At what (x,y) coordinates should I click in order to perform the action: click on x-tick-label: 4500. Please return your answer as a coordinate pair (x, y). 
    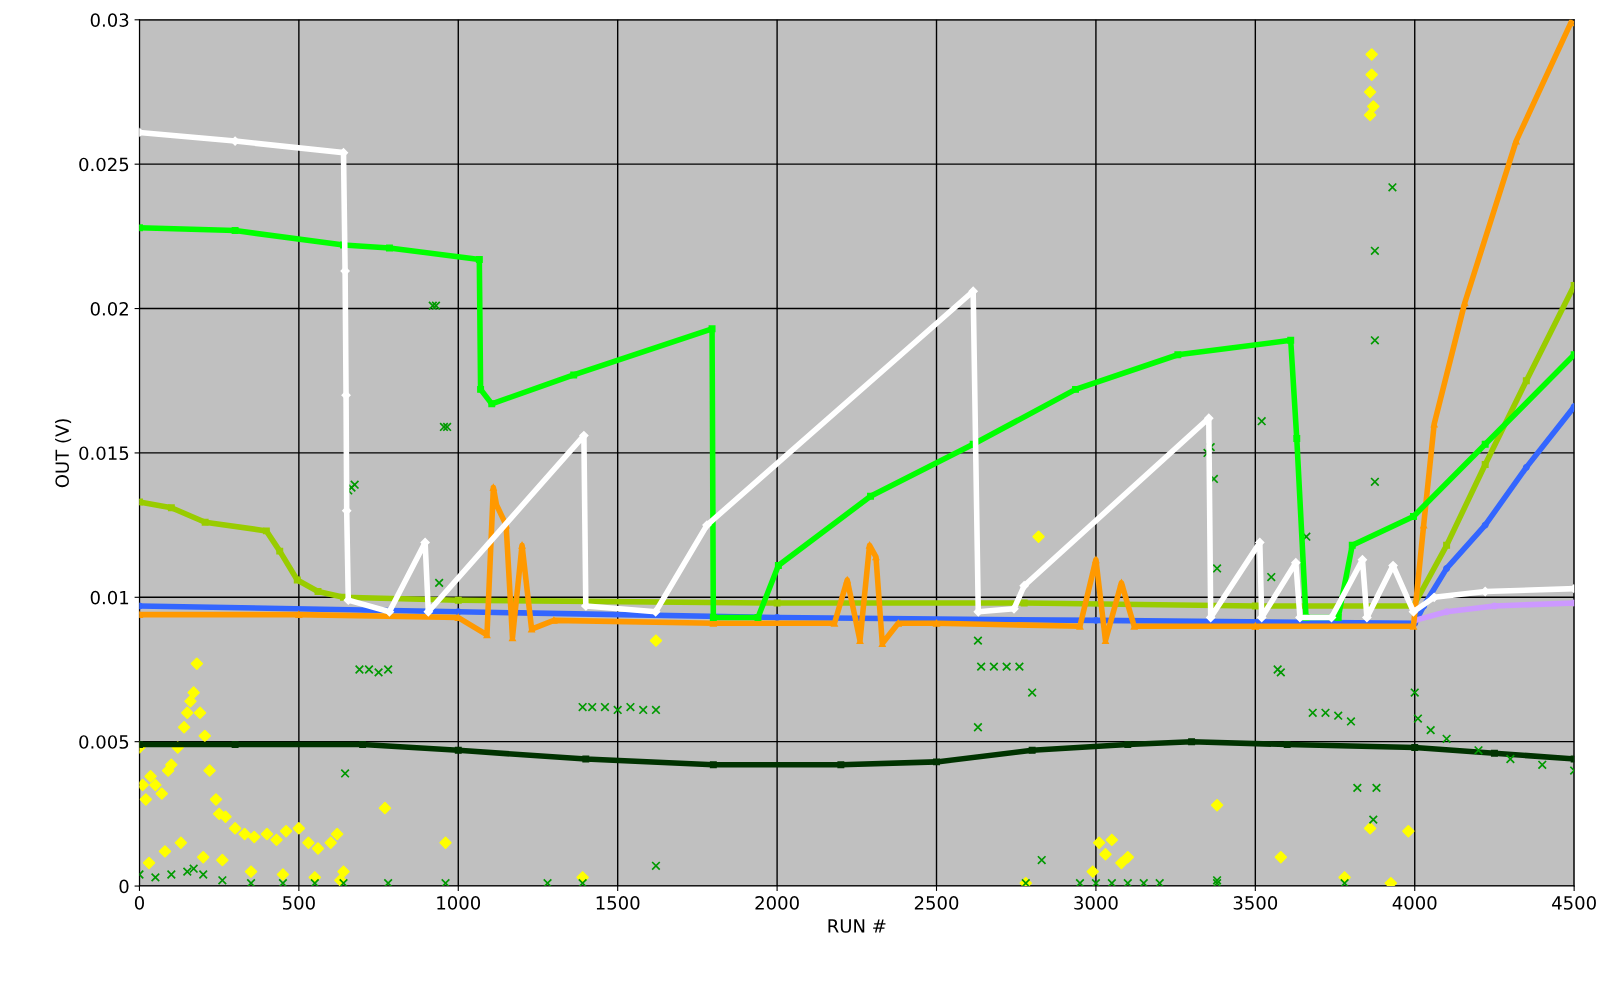
    Looking at the image, I should click on (1574, 903).